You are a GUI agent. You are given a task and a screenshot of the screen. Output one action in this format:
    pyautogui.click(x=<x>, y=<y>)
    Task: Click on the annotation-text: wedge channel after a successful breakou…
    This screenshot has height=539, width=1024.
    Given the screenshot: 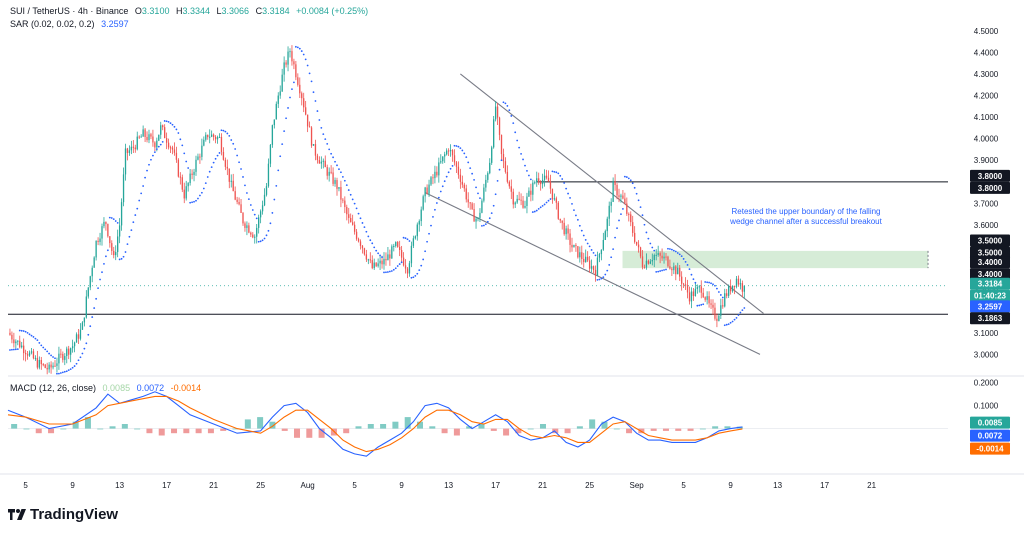 What is the action you would take?
    pyautogui.click(x=805, y=221)
    